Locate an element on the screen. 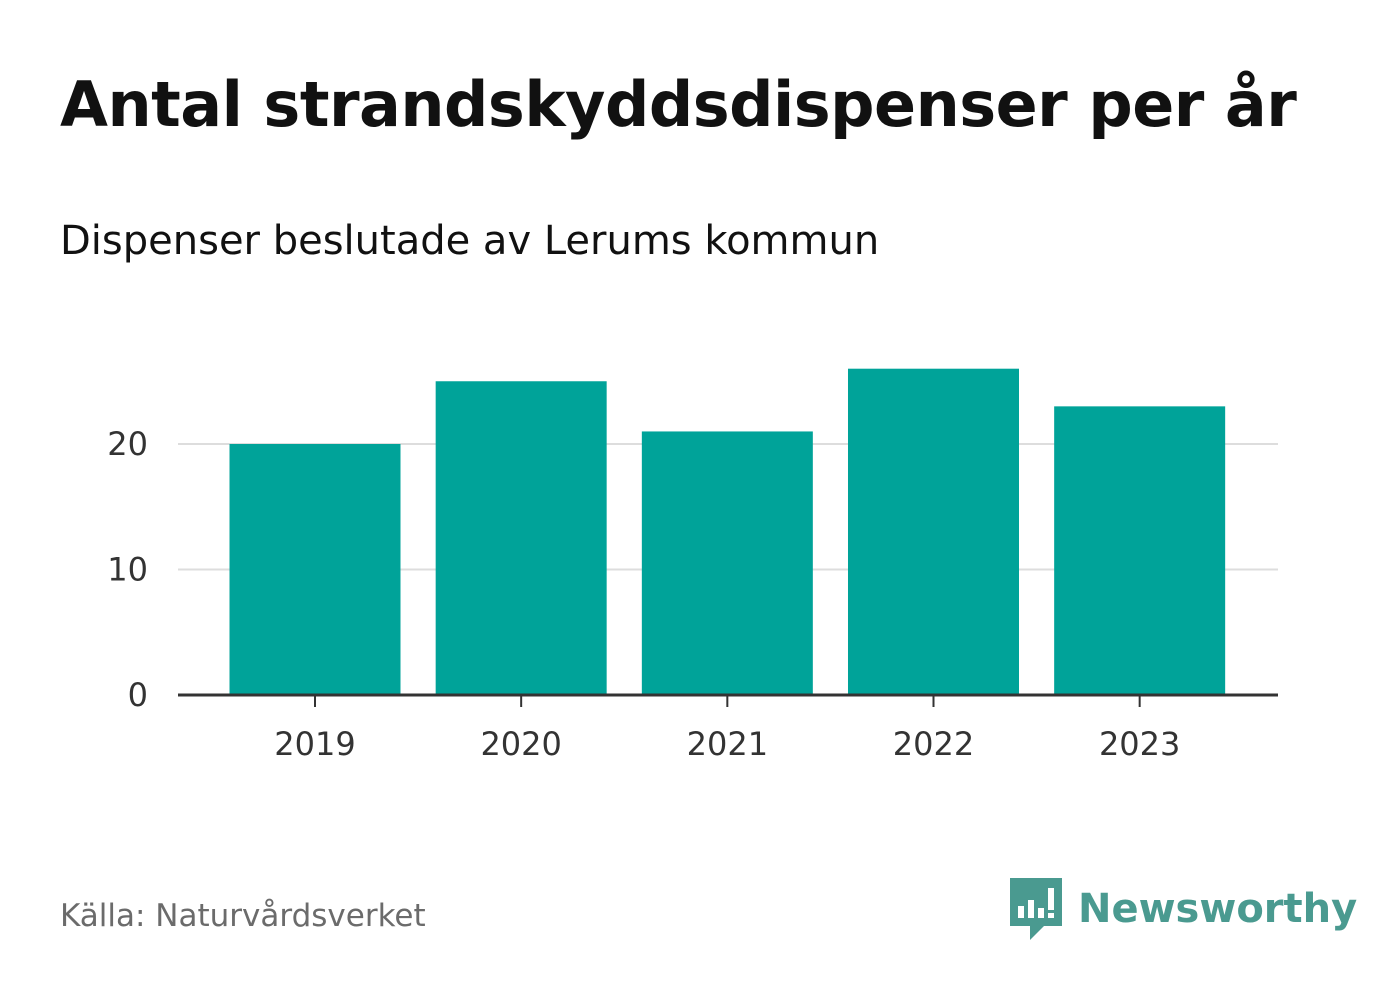 The height and width of the screenshot is (999, 1382). y-tick-label-10: 10 is located at coordinates (127, 570).